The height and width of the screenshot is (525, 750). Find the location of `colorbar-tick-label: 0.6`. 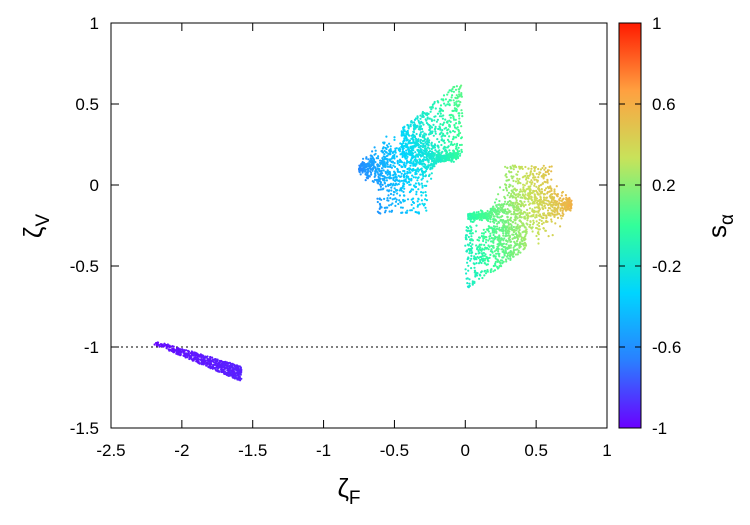

colorbar-tick-label: 0.6 is located at coordinates (664, 104).